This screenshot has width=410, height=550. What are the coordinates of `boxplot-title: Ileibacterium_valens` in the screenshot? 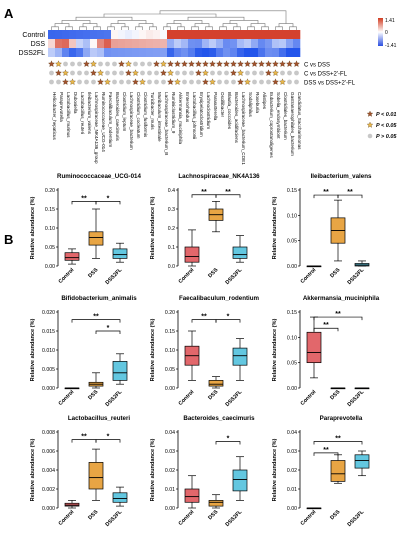 It's located at (341, 176).